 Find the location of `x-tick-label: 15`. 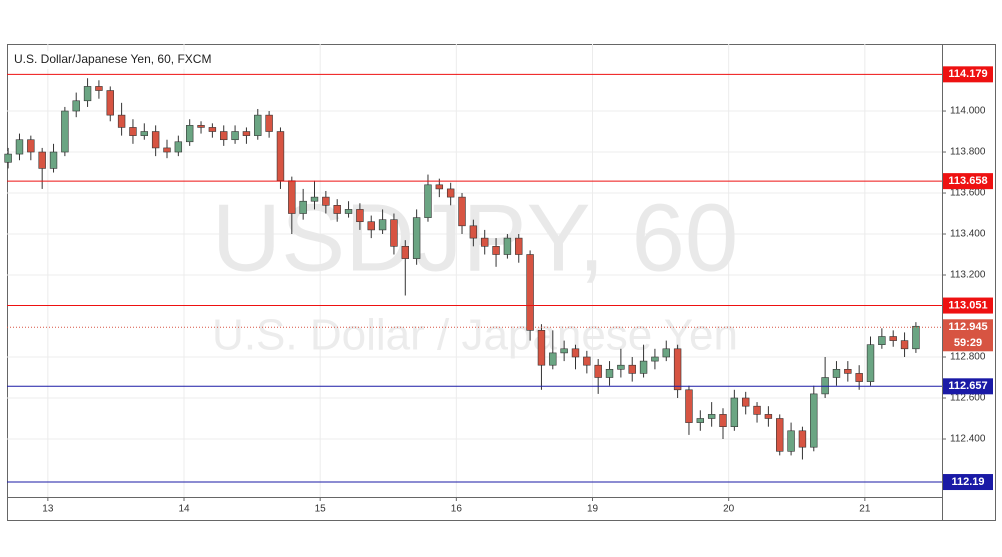

x-tick-label: 15 is located at coordinates (321, 509).